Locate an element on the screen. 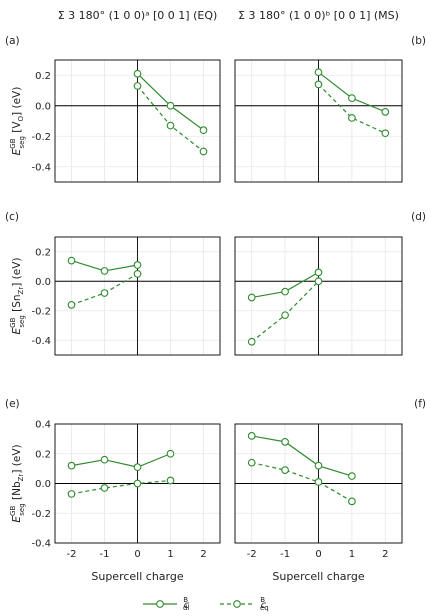  panel-a: 0.2 0.0 -0.2 -0.4 (a) EGBseg [VO] (eV) is located at coordinates (113, 109).